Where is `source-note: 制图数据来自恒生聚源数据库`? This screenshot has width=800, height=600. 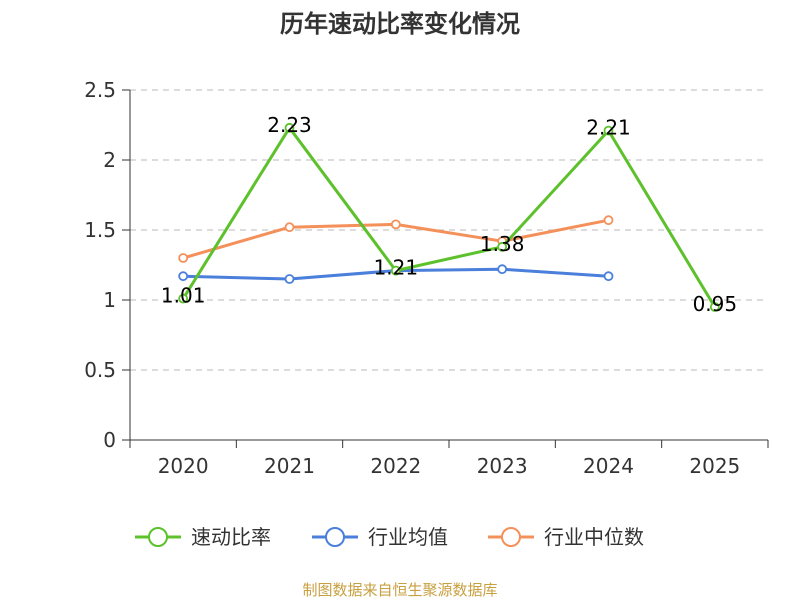
source-note: 制图数据来自恒生聚源数据库 is located at coordinates (399, 590).